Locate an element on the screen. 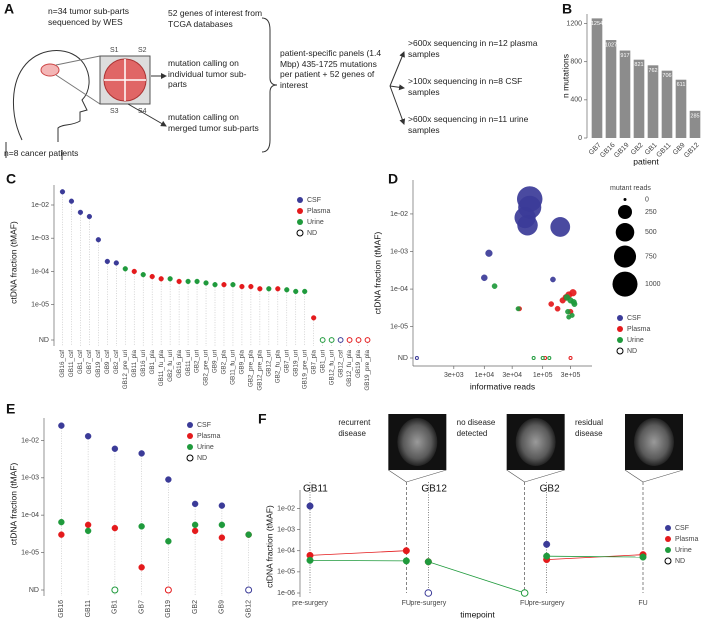 The width and height of the screenshot is (709, 626). x-tick-label: GB11_uri is located at coordinates (188, 363).